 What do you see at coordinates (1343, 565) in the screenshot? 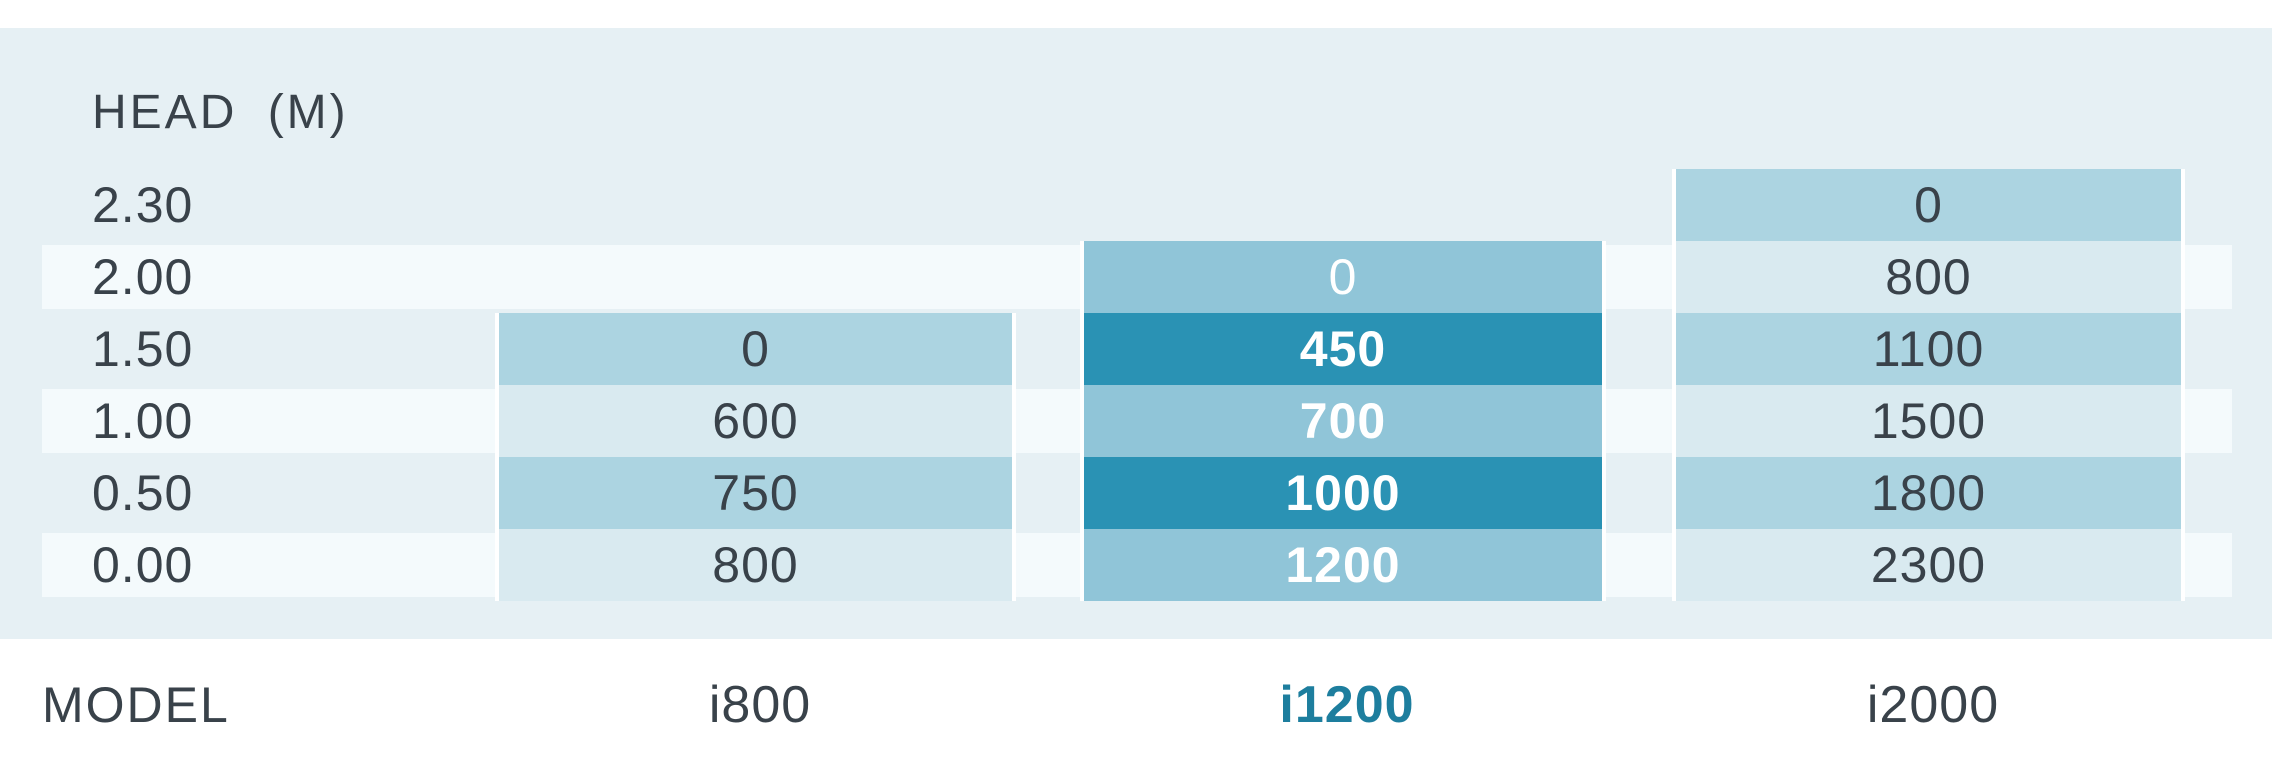
I see `flow-cell-i1200-0-00: 1200` at bounding box center [1343, 565].